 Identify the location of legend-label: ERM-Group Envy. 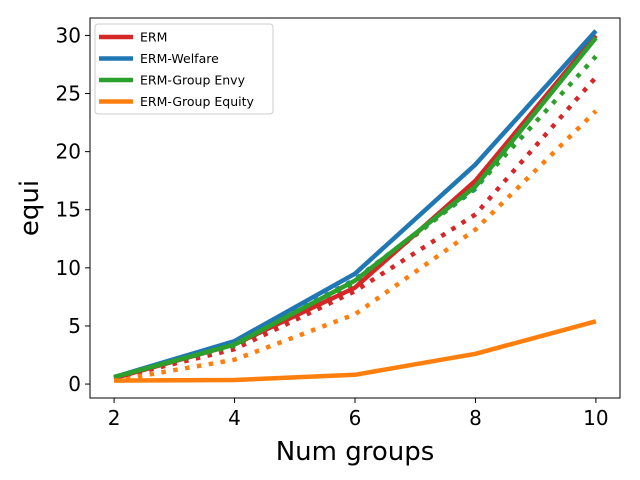
(193, 80).